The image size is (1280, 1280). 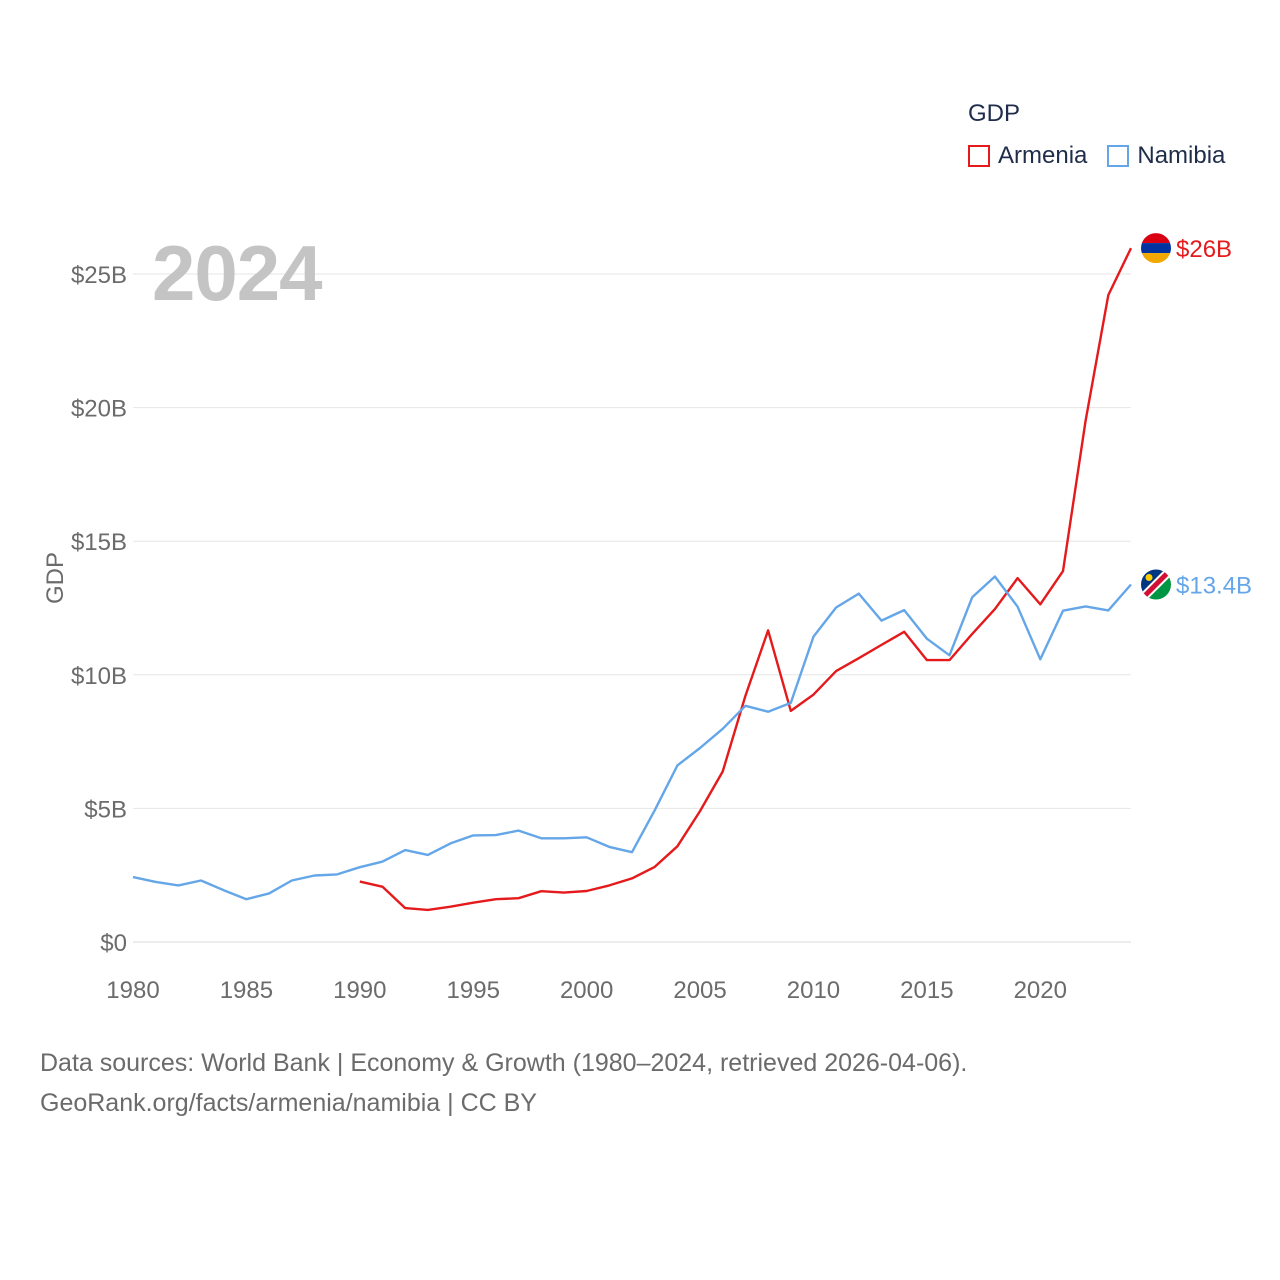 What do you see at coordinates (1181, 155) in the screenshot?
I see `legend-label-namibia: Namibia` at bounding box center [1181, 155].